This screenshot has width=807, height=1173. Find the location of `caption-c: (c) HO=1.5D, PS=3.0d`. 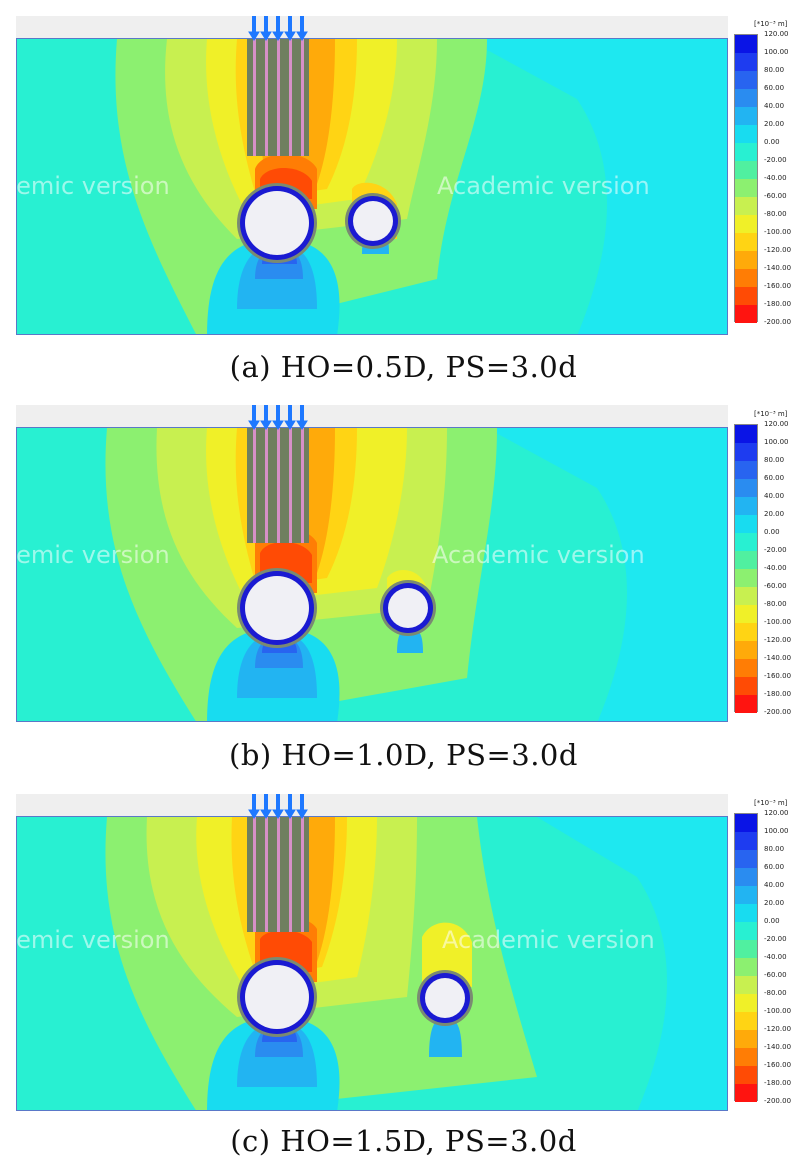

caption-c: (c) HO=1.5D, PS=3.0d is located at coordinates (403, 1141).